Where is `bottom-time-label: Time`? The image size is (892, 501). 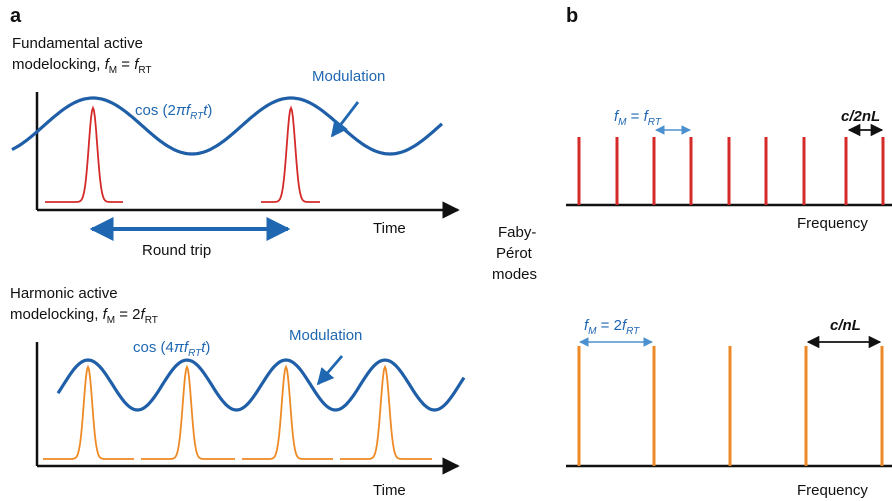
bottom-time-label: Time is located at coordinates (389, 490).